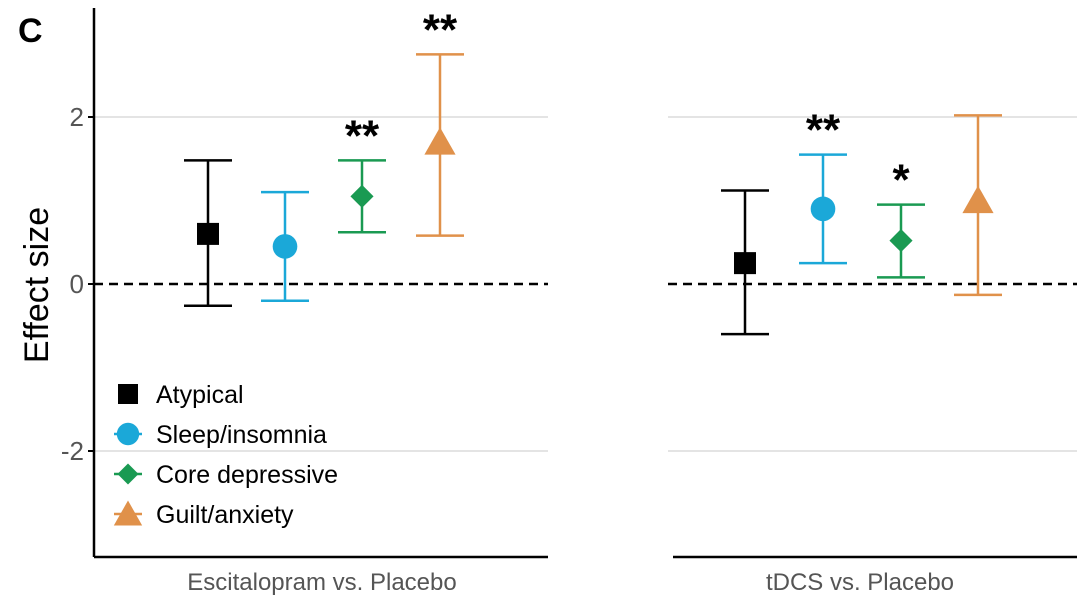 The image size is (1077, 602). Describe the element at coordinates (77, 117) in the screenshot. I see `y-tick-label: 2` at that location.